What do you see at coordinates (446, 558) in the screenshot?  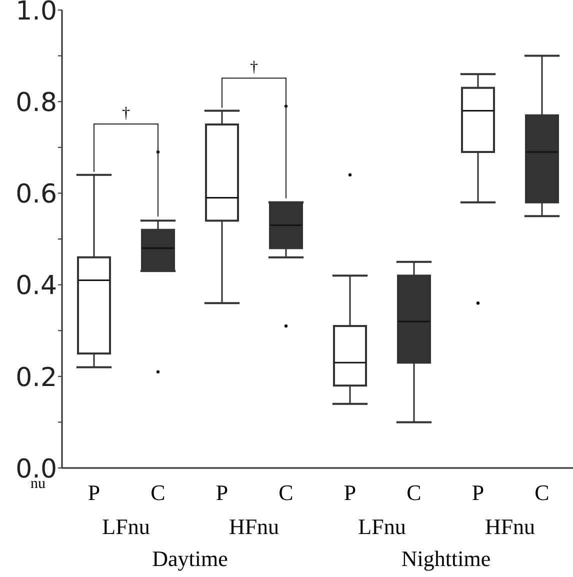 I see `text: Nighttime` at bounding box center [446, 558].